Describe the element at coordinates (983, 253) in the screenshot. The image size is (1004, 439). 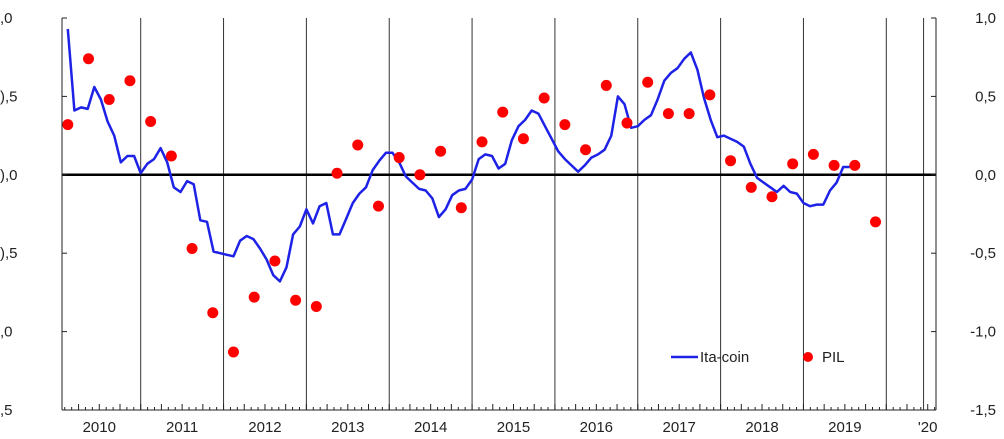
I see `y-tick-label-right-3: -0,5` at that location.